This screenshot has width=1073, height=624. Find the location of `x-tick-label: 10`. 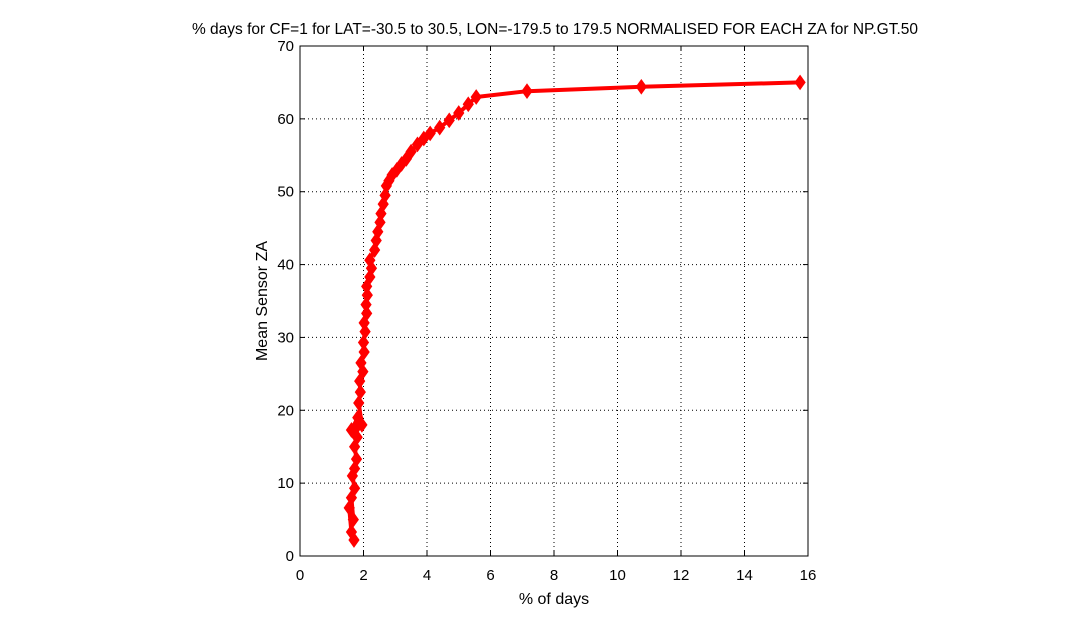

x-tick-label: 10 is located at coordinates (617, 575).